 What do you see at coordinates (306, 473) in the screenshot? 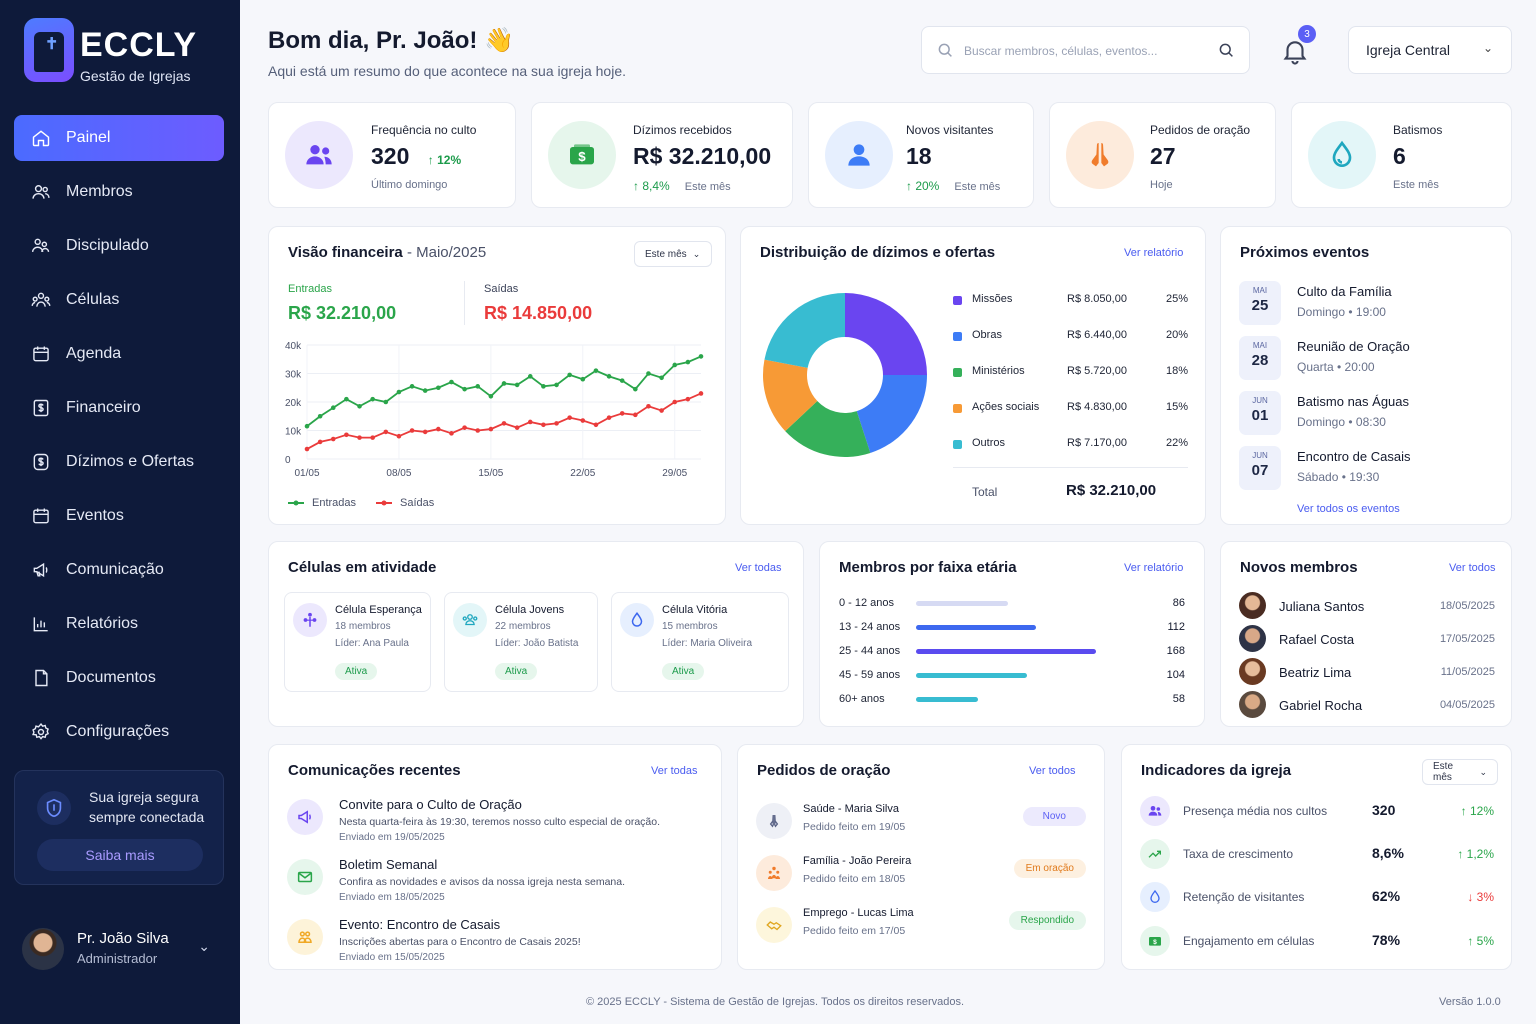
I see `x-tick-label: 01/05` at bounding box center [306, 473].